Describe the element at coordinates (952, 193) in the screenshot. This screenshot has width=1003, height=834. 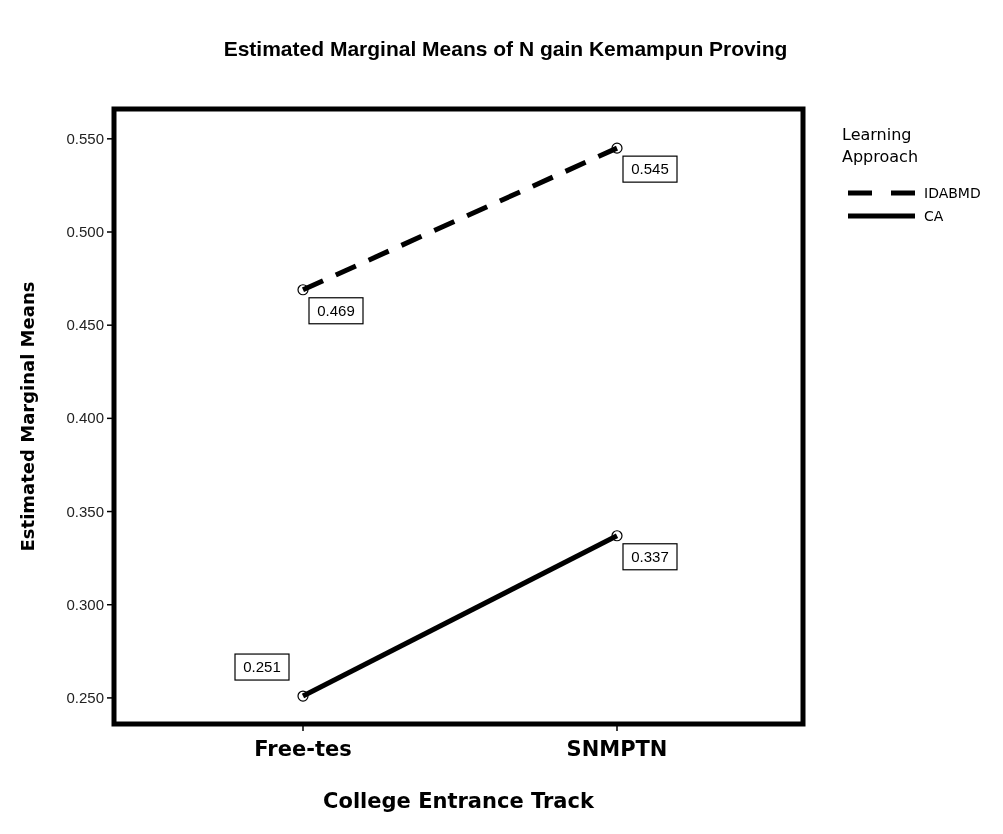
I see `legend-label: IDABMD` at that location.